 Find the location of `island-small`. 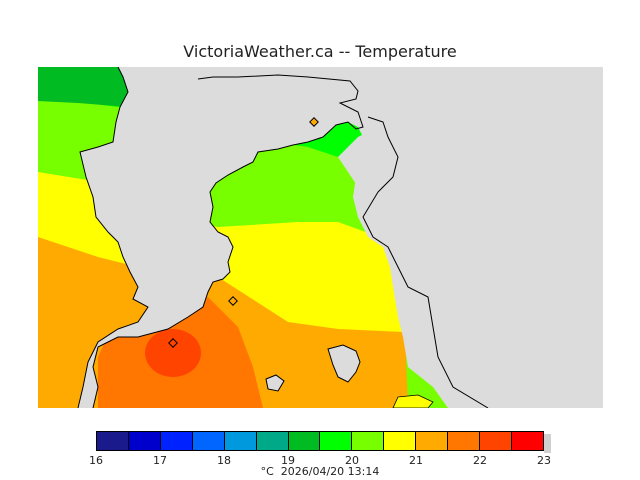

island-small is located at coordinates (275, 383).